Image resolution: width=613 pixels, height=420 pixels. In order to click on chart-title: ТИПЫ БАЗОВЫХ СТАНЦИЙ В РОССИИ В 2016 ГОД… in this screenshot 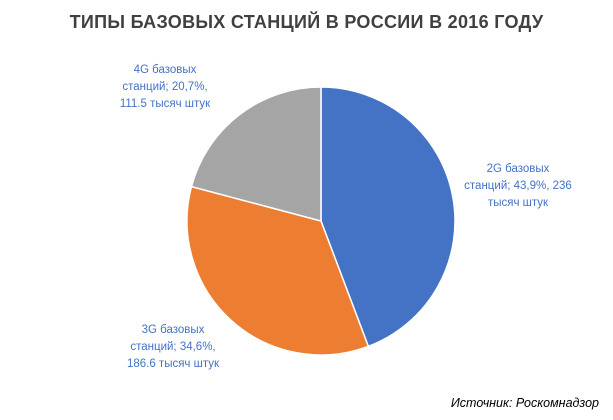, I will do `click(306, 22)`.